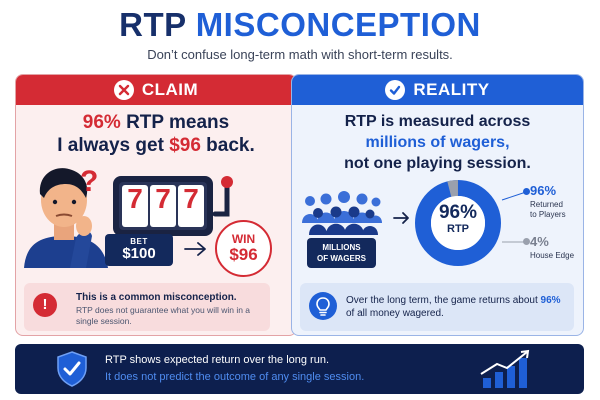 Image resolution: width=600 pixels, height=400 pixels. I want to click on donut-returned-arc, so click(458, 223).